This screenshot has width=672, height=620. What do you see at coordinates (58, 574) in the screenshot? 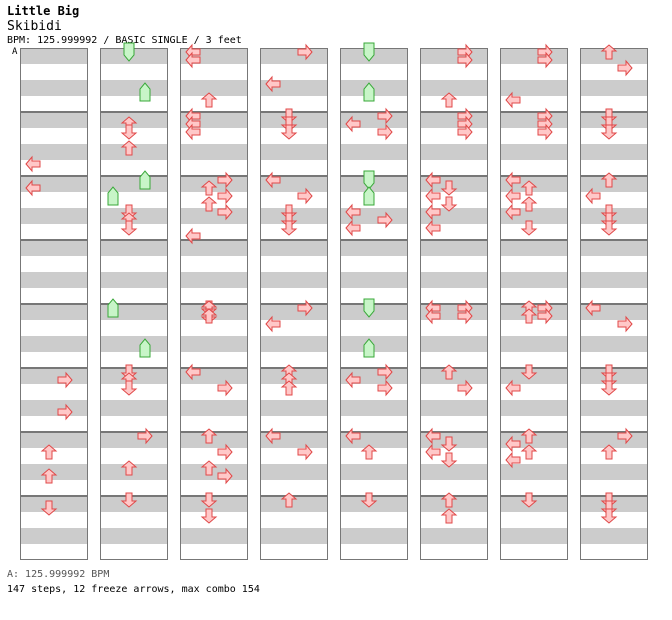
I see `footer-bpm: A: 125.999992 BPM` at bounding box center [58, 574].